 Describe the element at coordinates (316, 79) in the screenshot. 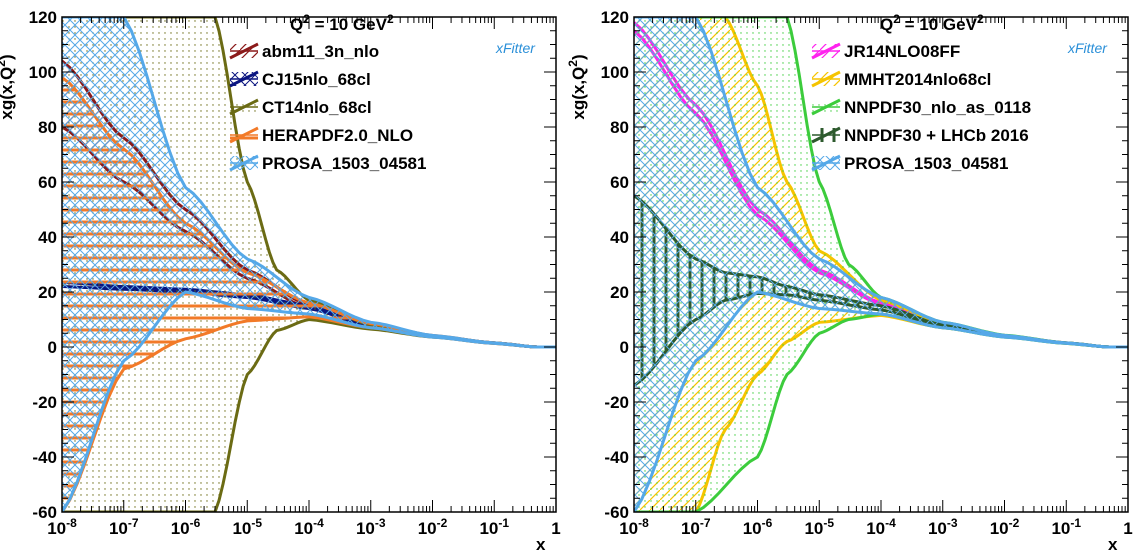

I see `legend-entry: CJ15nlo_68cl` at that location.